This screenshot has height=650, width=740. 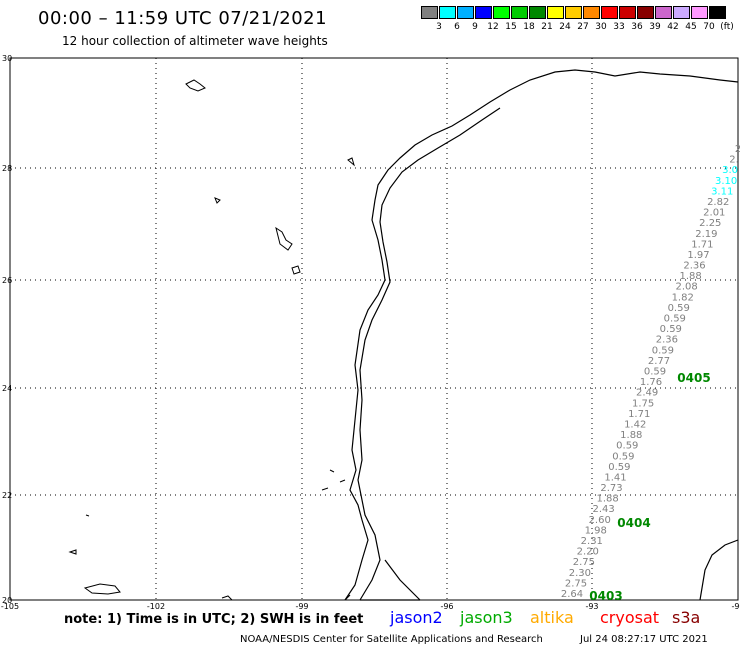 I want to click on wave-height-label: 2.82, so click(x=718, y=202).